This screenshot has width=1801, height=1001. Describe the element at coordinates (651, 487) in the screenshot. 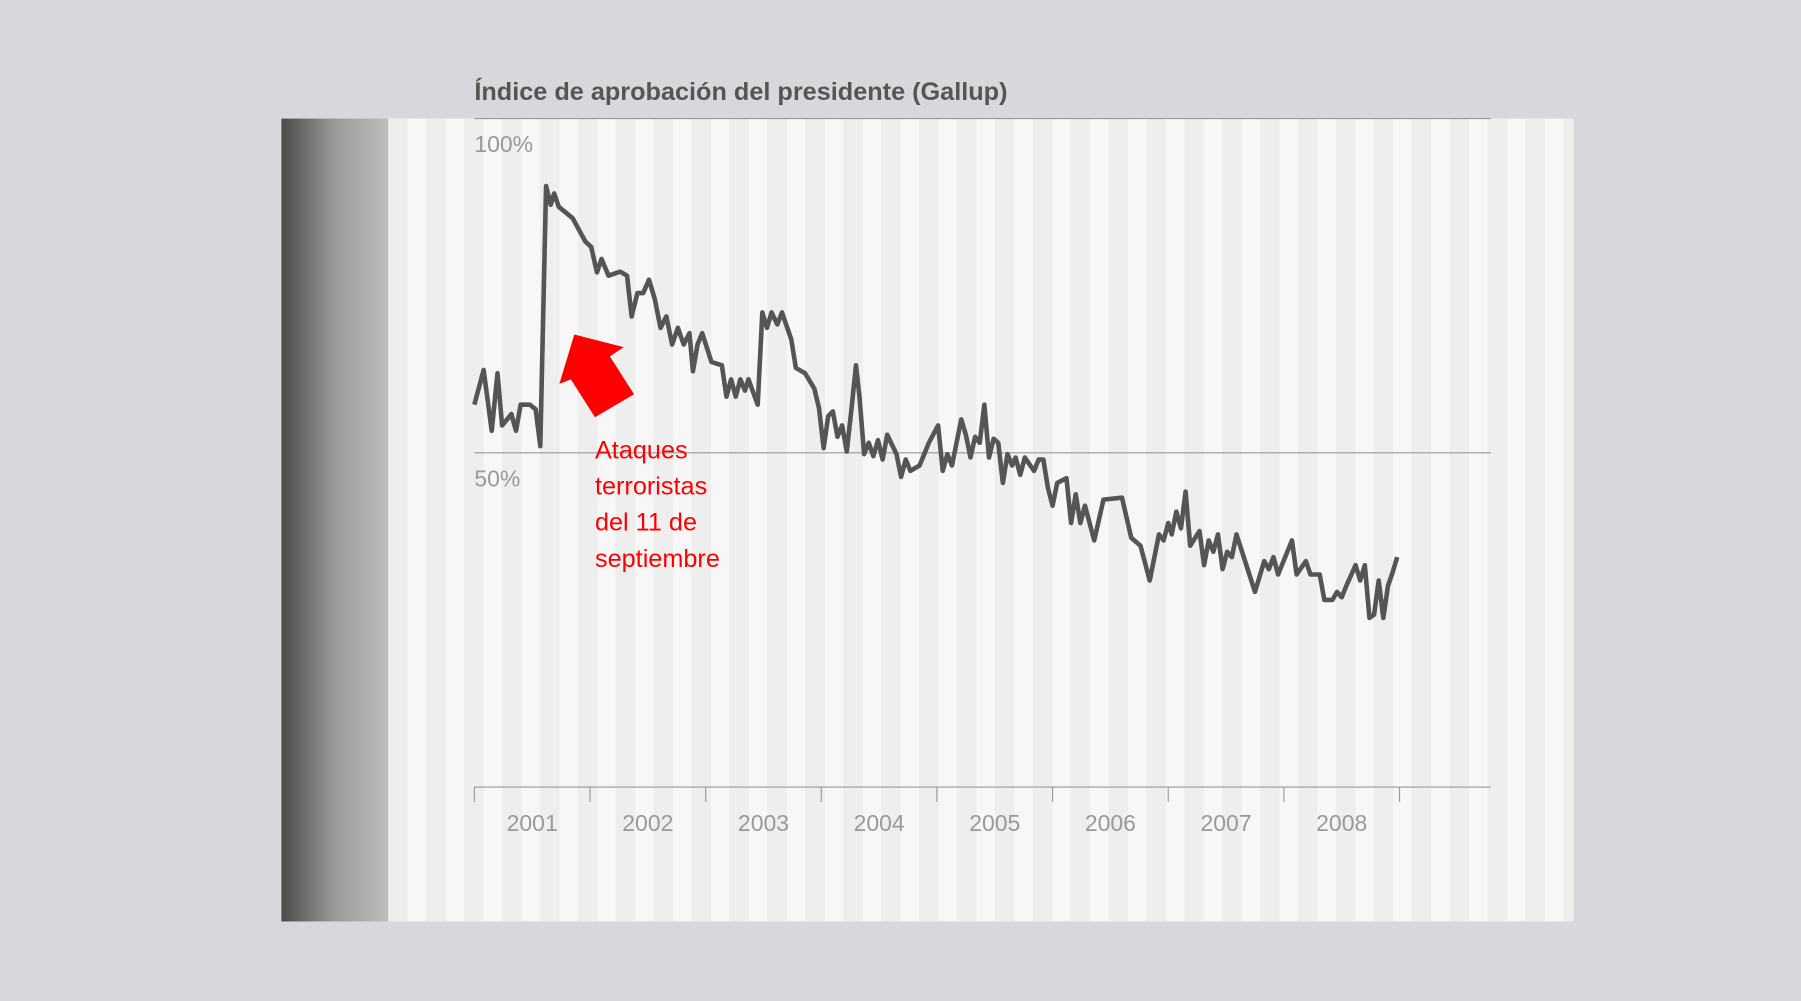

I see `annotation-text: terroristas` at that location.